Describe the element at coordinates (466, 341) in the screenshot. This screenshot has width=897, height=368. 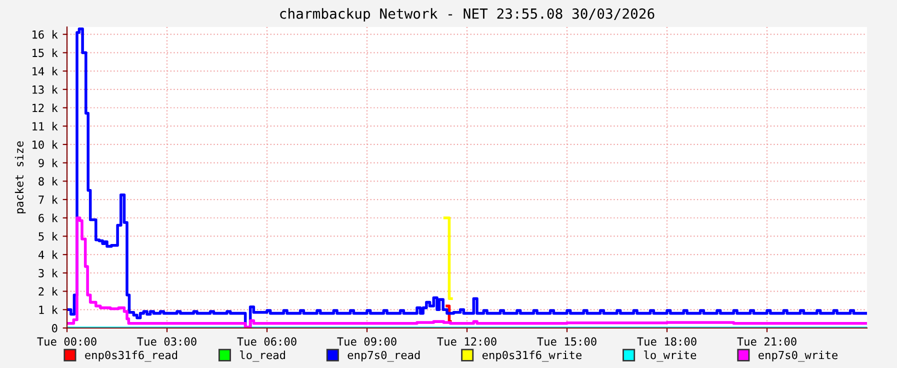
I see `x-tick-label: Tue 12:00` at that location.